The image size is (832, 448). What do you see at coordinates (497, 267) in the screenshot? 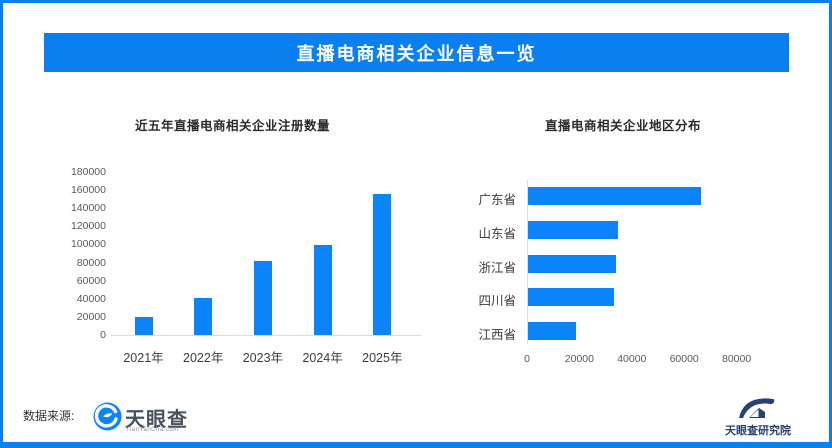
I see `y-tick-label-浙江省: 浙江省` at bounding box center [497, 267].